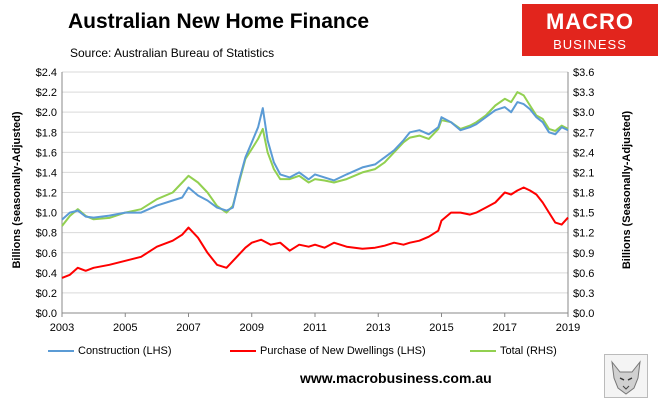 The width and height of the screenshot is (660, 404). I want to click on y2-tick-label: $1.8, so click(583, 194).